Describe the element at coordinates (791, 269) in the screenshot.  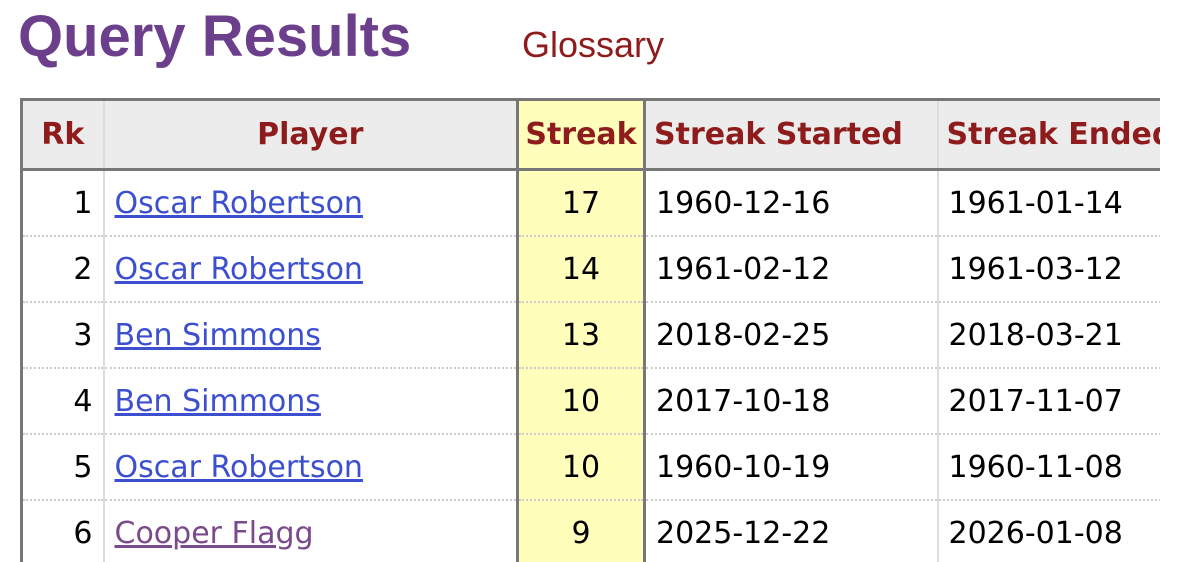
I see `streak-started-cell: 1961-02-12` at that location.